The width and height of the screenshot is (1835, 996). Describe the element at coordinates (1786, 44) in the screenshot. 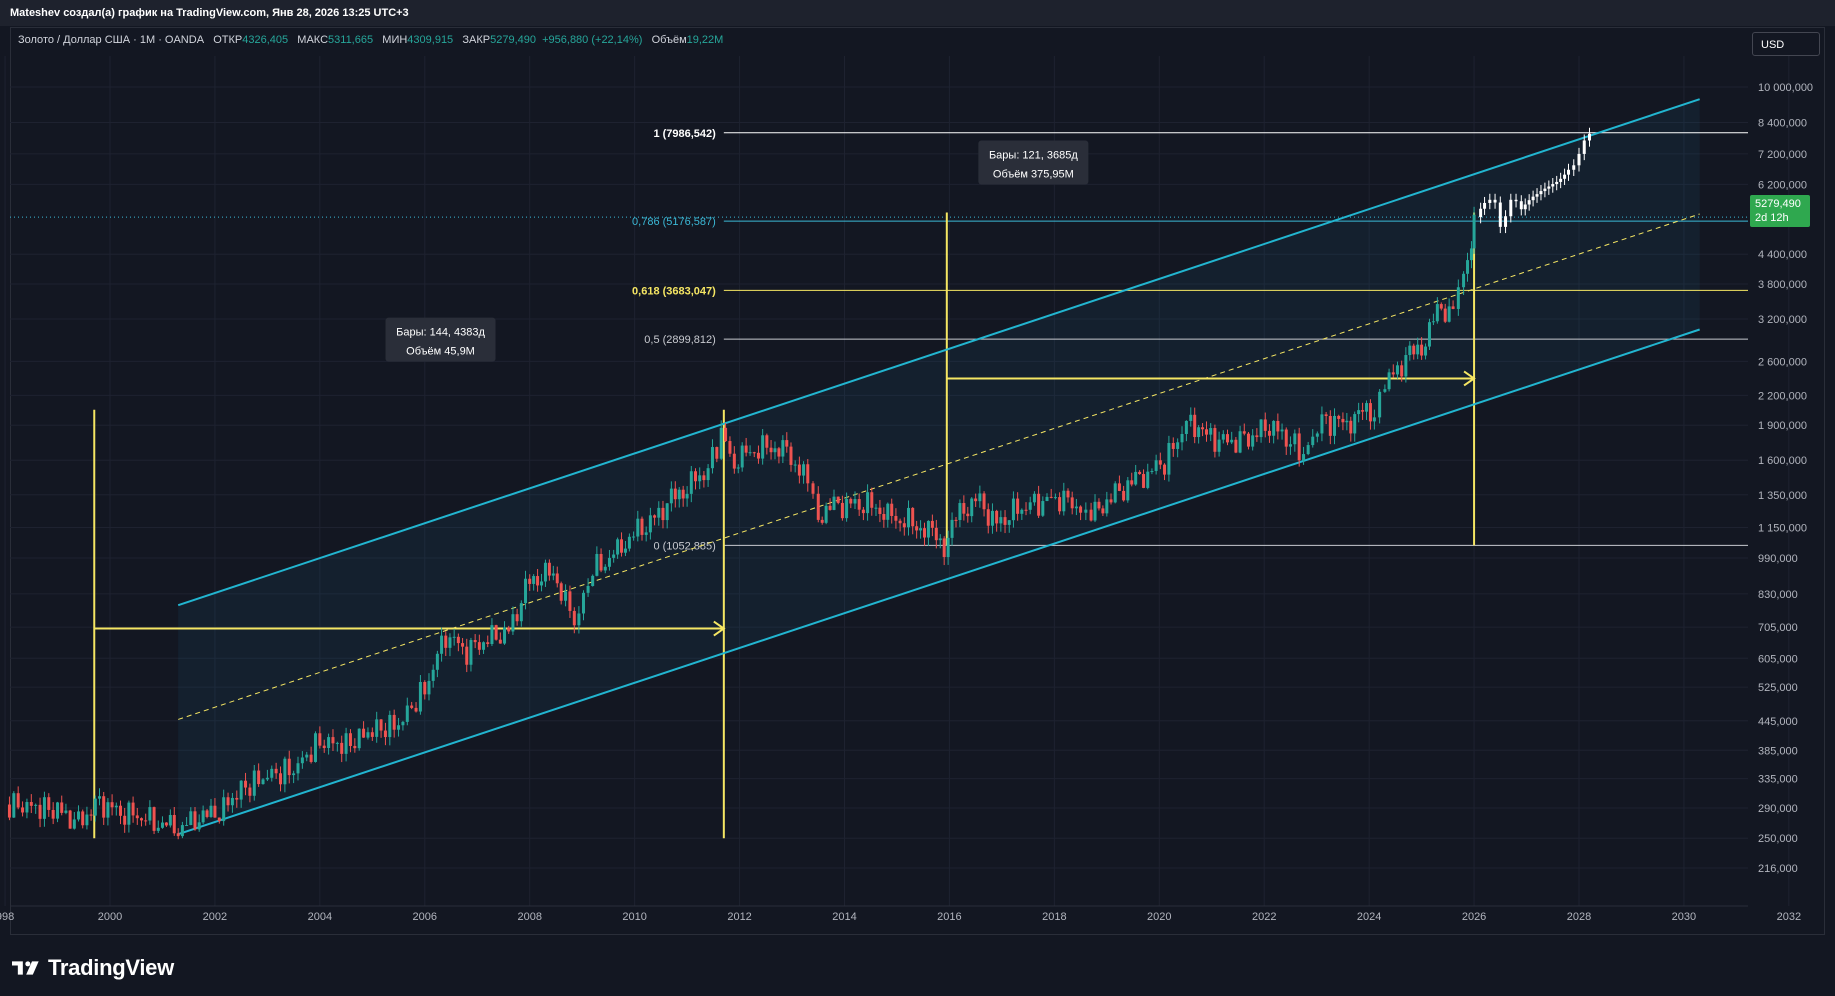

I see `currency-button: USD` at that location.